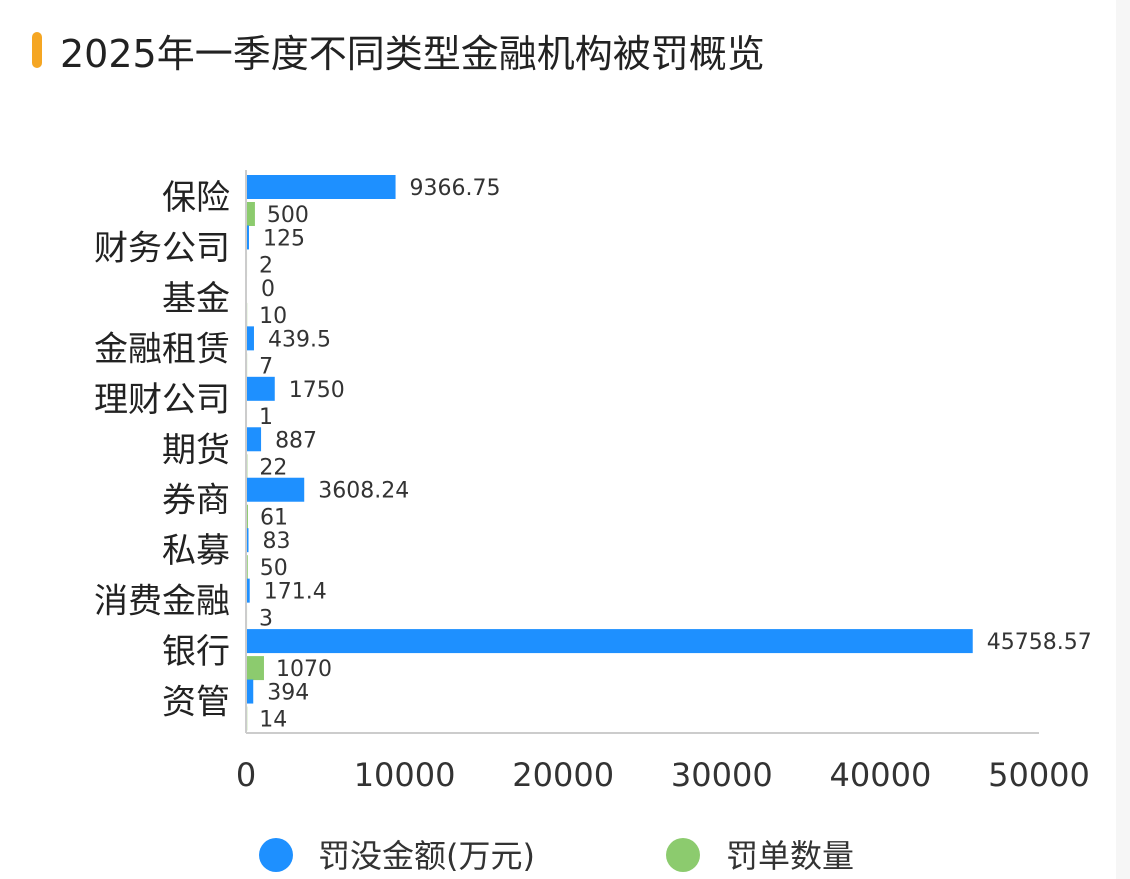 Image resolution: width=1130 pixels, height=879 pixels. Describe the element at coordinates (722, 775) in the screenshot. I see `x-tick-label: 30000` at that location.